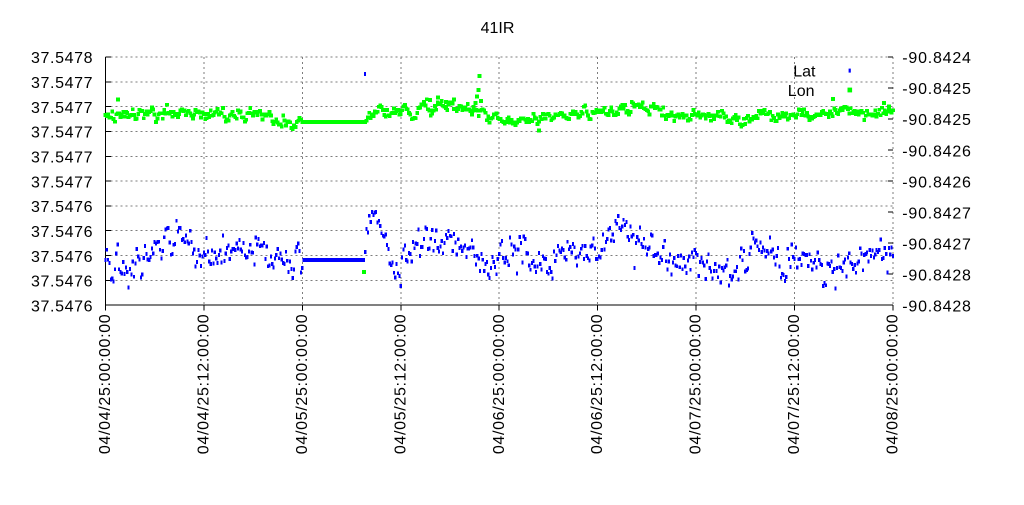 This screenshot has width=1024, height=505. Describe the element at coordinates (794, 384) in the screenshot. I see `svg-text: 04/07/25:12:00:00` at that location.